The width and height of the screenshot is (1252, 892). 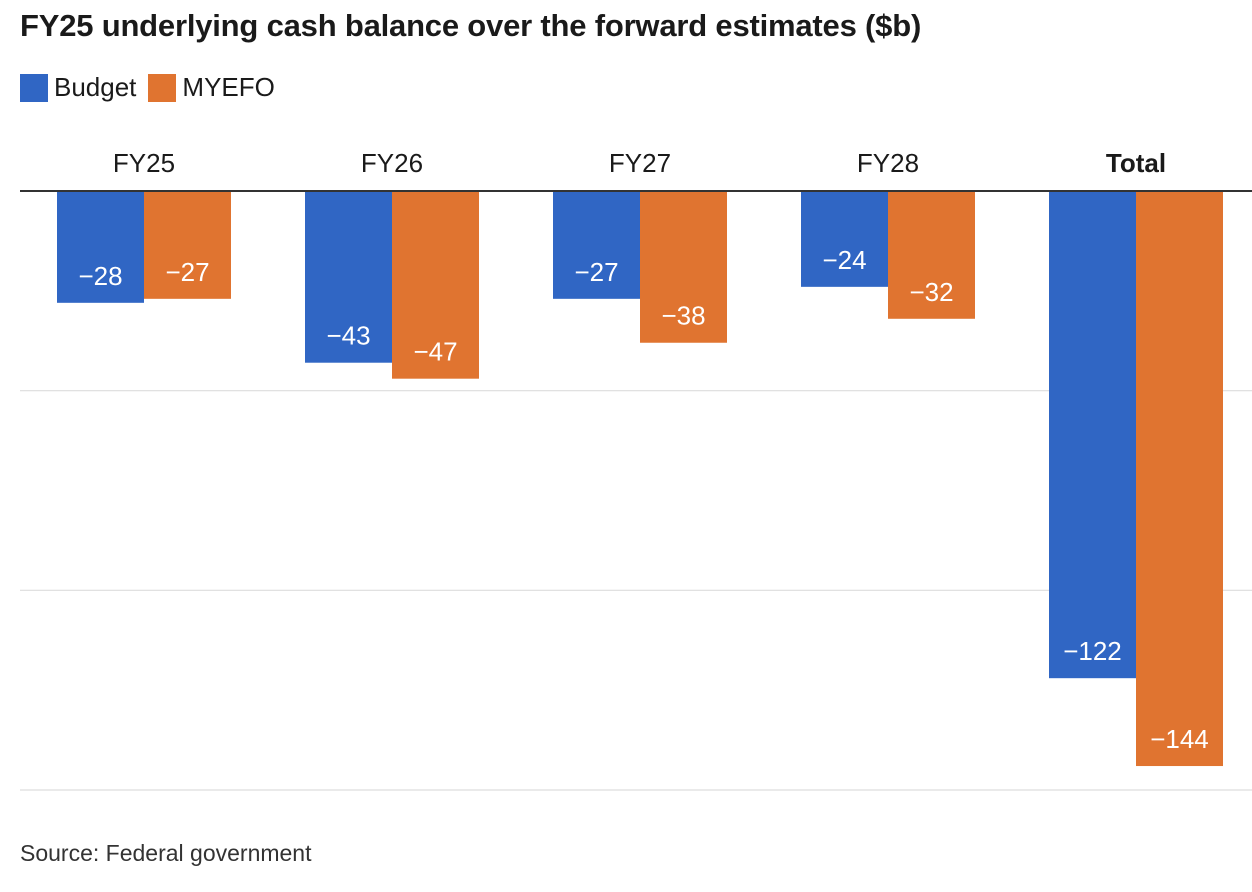 What do you see at coordinates (435, 285) in the screenshot?
I see `bar-myefo-fy26` at bounding box center [435, 285].